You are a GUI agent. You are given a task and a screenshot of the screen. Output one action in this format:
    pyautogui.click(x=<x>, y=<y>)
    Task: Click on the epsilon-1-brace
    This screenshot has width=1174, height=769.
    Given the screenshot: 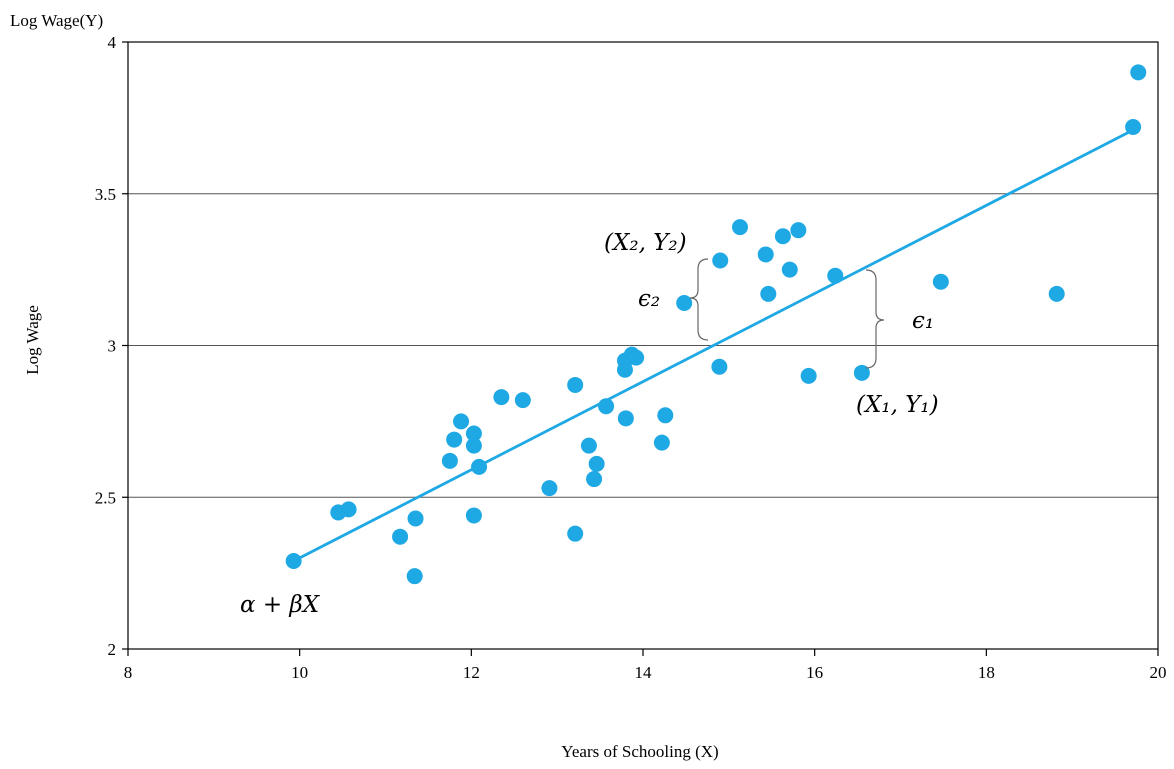 What is the action you would take?
    pyautogui.click(x=875, y=319)
    